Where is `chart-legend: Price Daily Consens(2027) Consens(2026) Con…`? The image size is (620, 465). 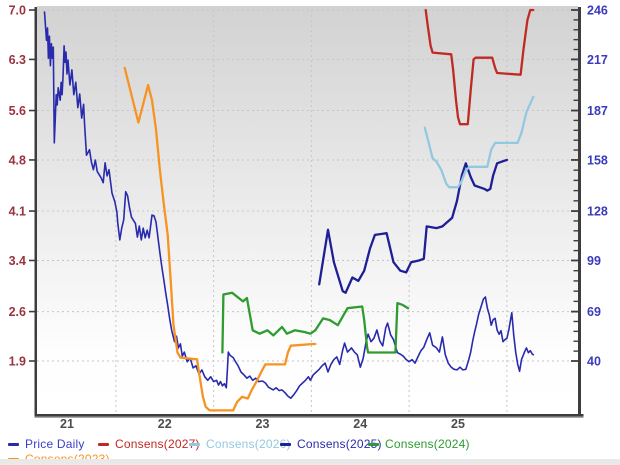 chart-legend: Price Daily Consens(2027) Consens(2026) Con… is located at coordinates (310, 448).